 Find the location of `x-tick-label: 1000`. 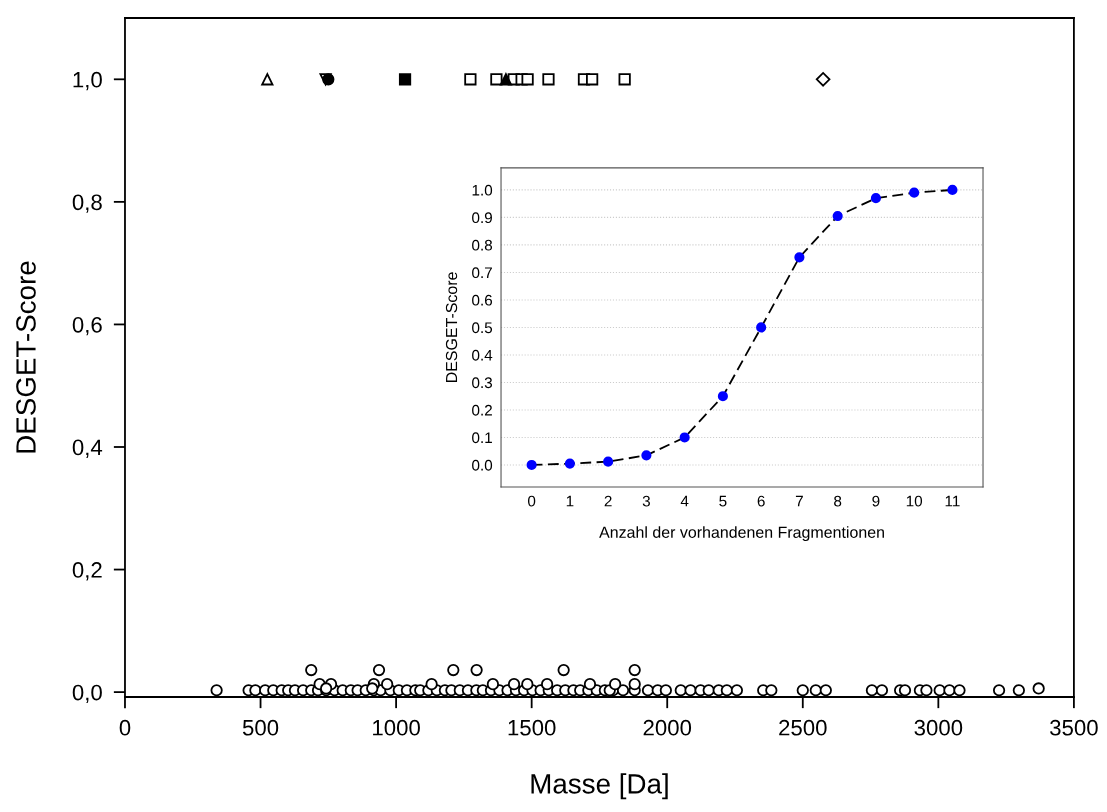

x-tick-label: 1000 is located at coordinates (396, 727).